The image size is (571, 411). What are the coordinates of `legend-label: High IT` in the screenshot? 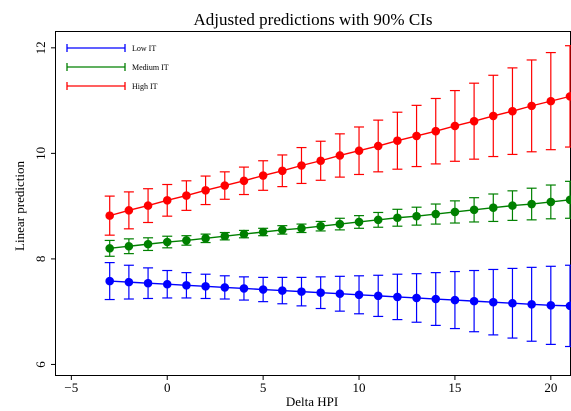 It's located at (145, 86).